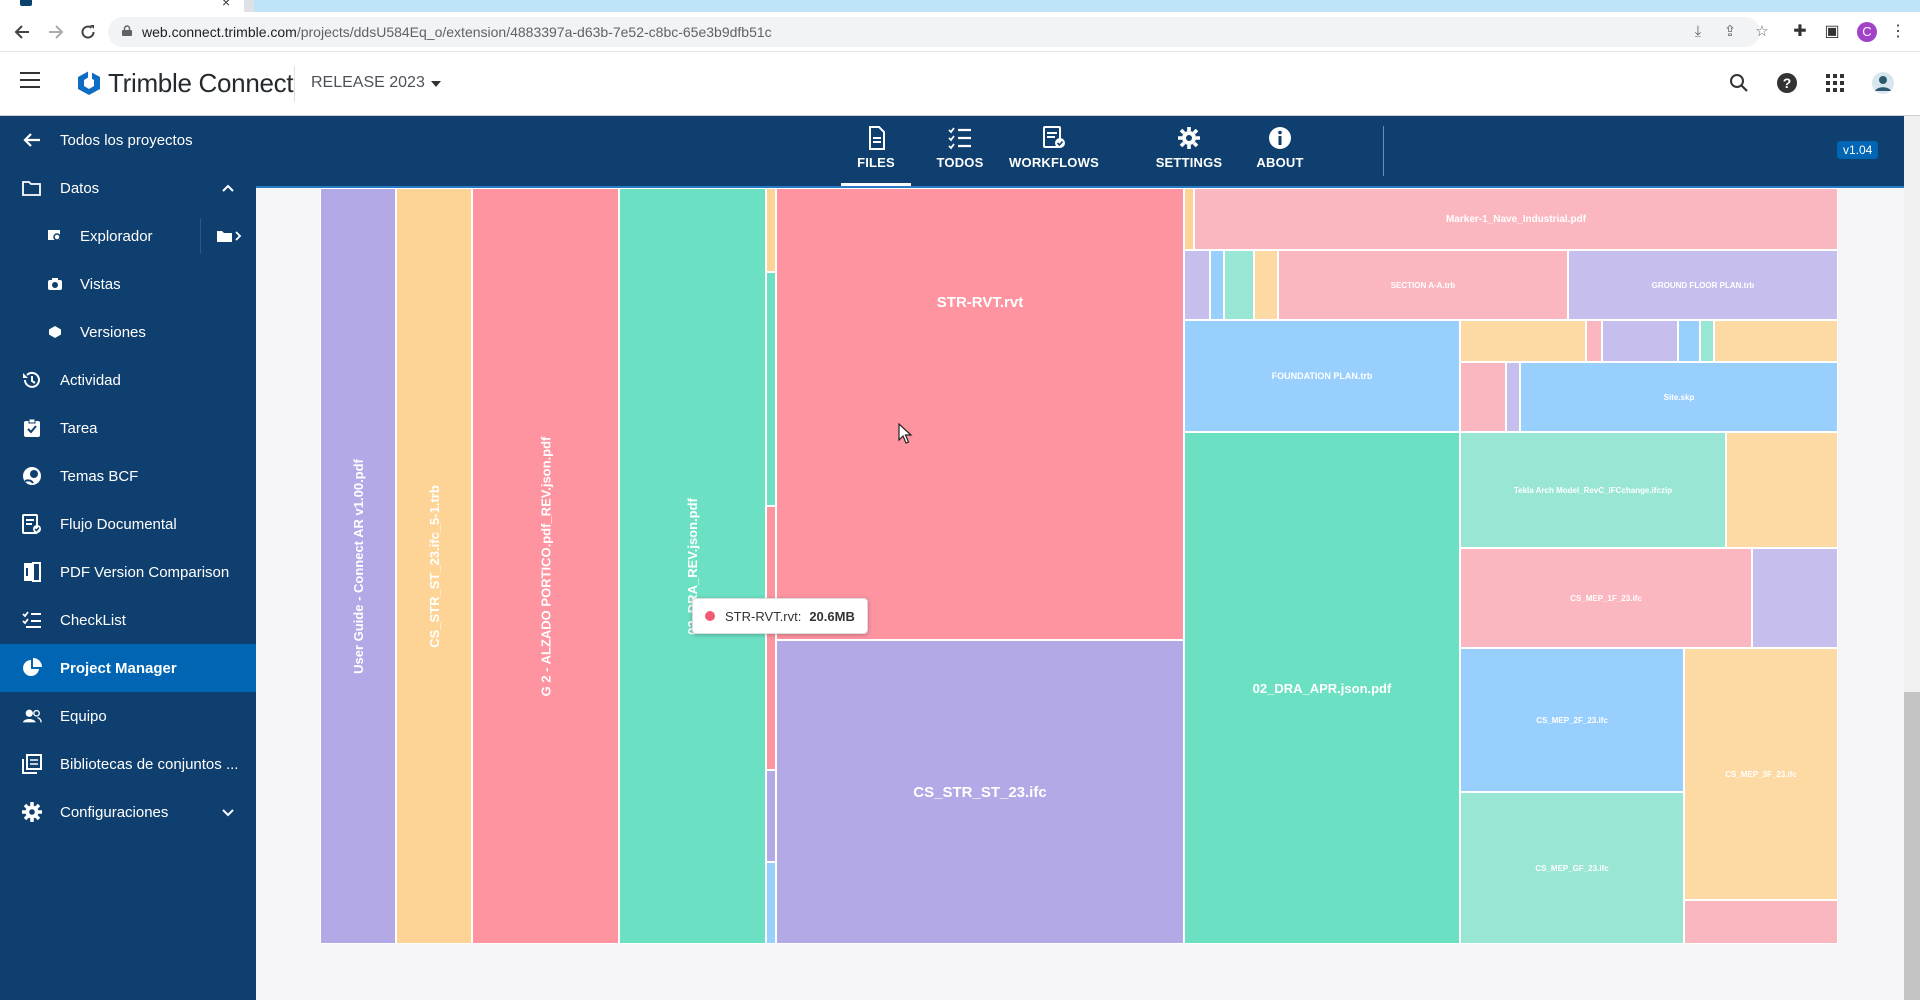 This screenshot has height=1000, width=1920. Describe the element at coordinates (980, 792) in the screenshot. I see `treemap-cell: CS_STR_ST_23.ifc` at that location.